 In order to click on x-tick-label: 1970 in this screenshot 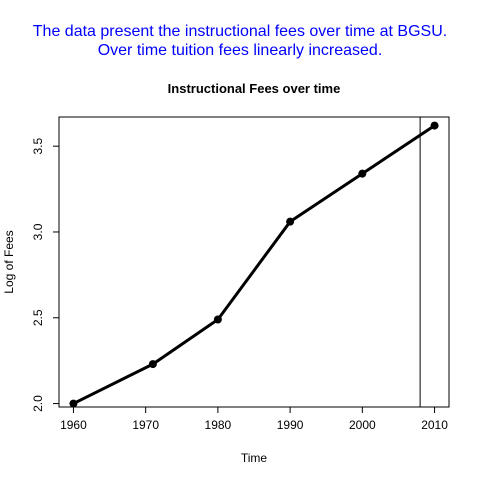, I will do `click(145, 425)`.